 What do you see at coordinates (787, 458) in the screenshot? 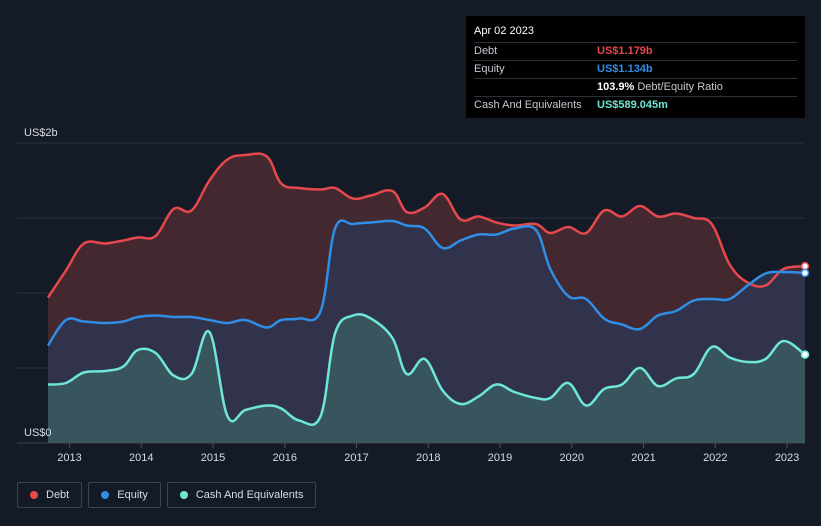
I see `x-tick-label: 2023` at bounding box center [787, 458].